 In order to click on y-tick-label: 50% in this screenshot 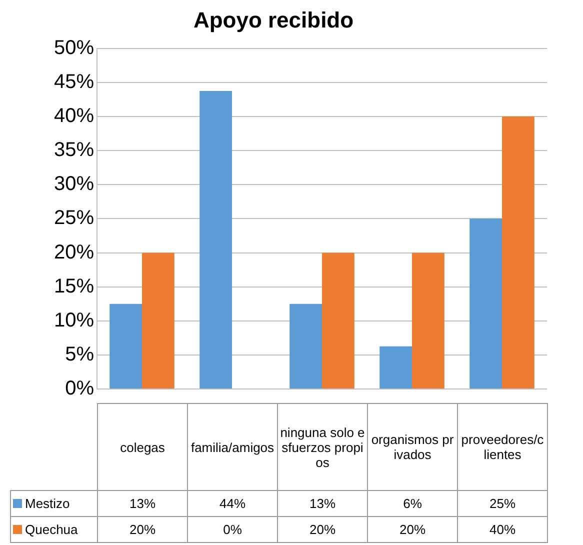, I will do `click(74, 47)`.